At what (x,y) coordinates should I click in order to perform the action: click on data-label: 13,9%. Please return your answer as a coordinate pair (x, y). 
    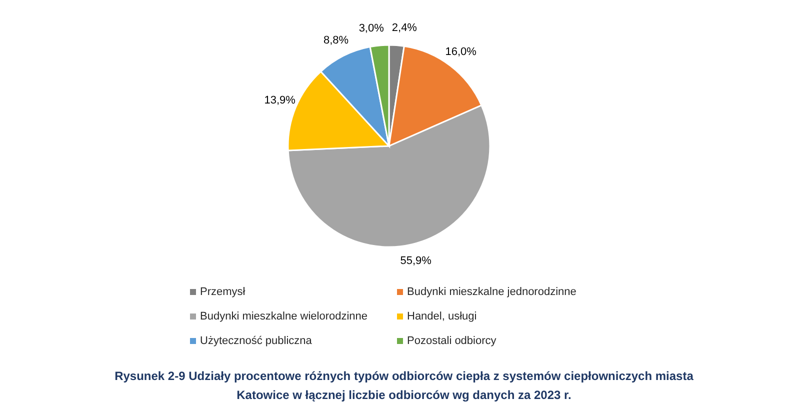
    Looking at the image, I should click on (280, 100).